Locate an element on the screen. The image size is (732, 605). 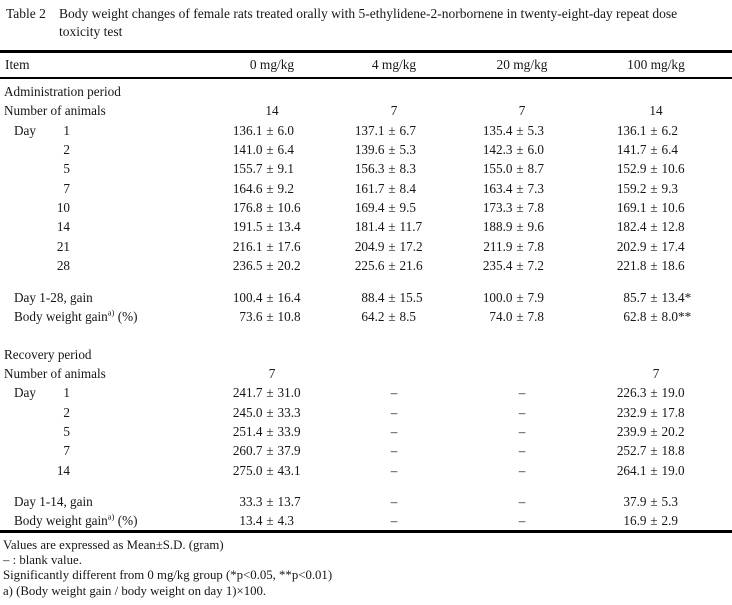
value-cell: 226.3 ±19.0 is located at coordinates (650, 393).